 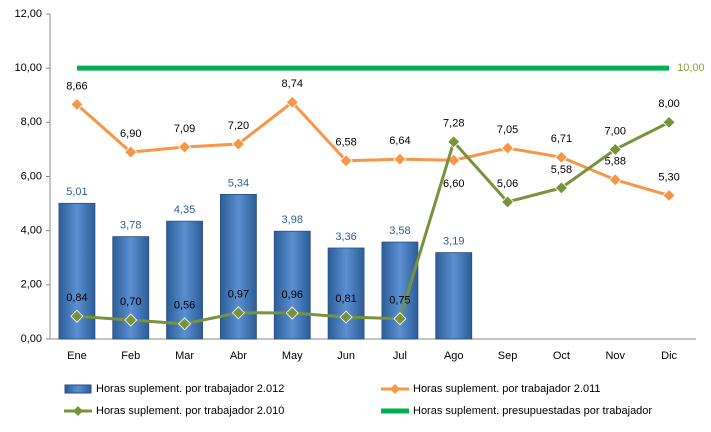 What do you see at coordinates (453, 124) in the screenshot?
I see `point-value-label: 7,28` at bounding box center [453, 124].